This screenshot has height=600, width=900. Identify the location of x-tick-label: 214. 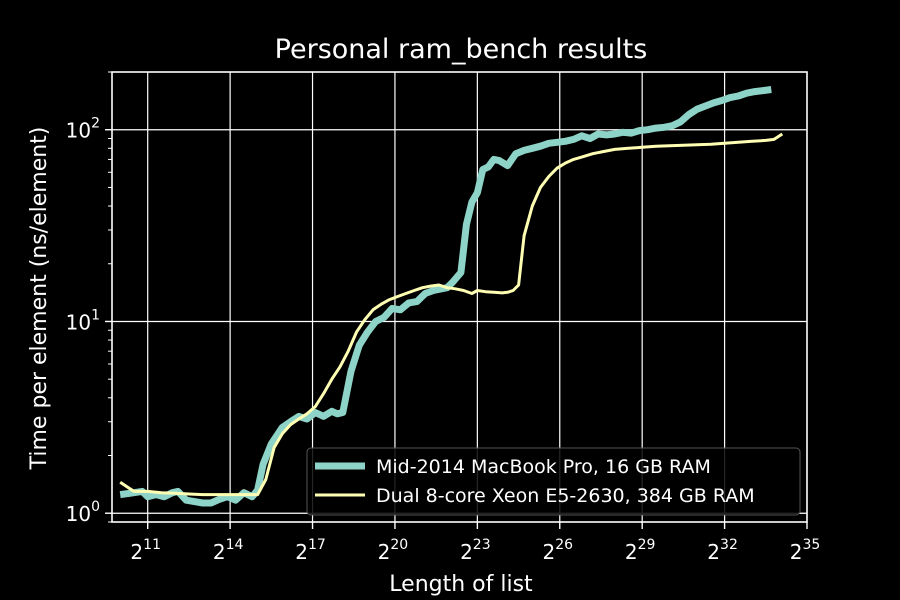
(228, 550).